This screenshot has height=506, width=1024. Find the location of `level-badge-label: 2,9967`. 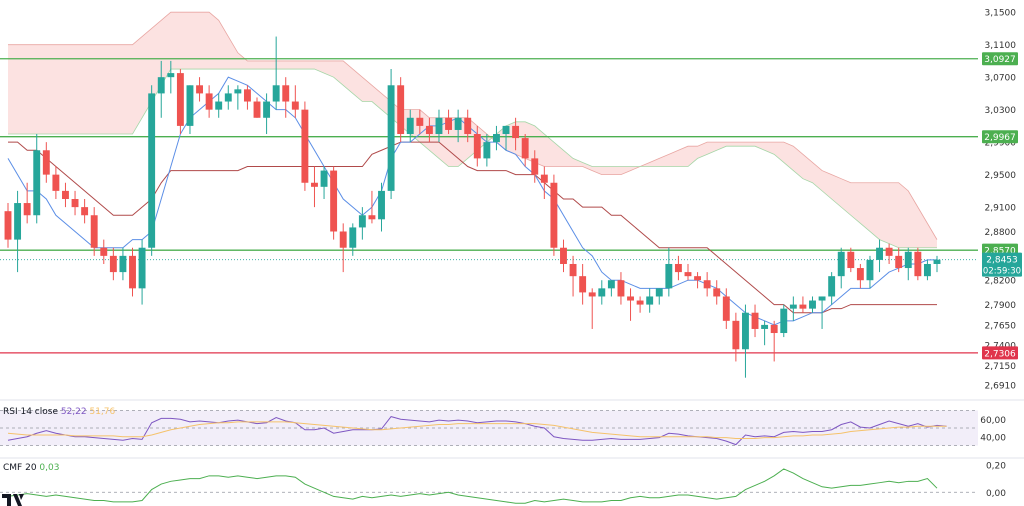

level-badge-label: 2,9967 is located at coordinates (1000, 138).